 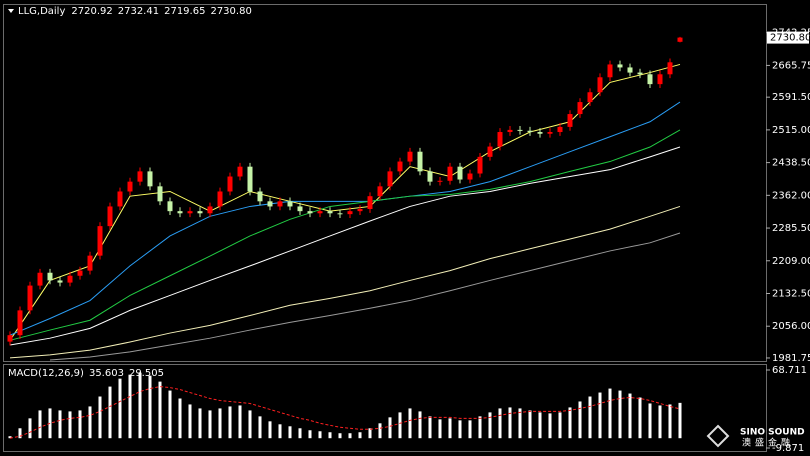 I want to click on watermark-brand: SINO SOUND, so click(x=772, y=433).